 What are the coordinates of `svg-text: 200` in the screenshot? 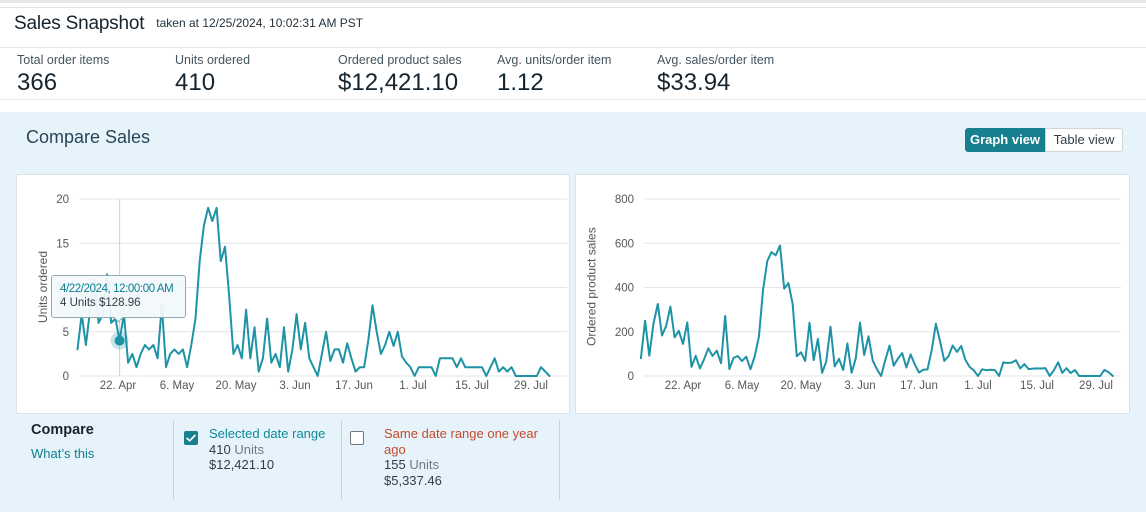 It's located at (624, 333).